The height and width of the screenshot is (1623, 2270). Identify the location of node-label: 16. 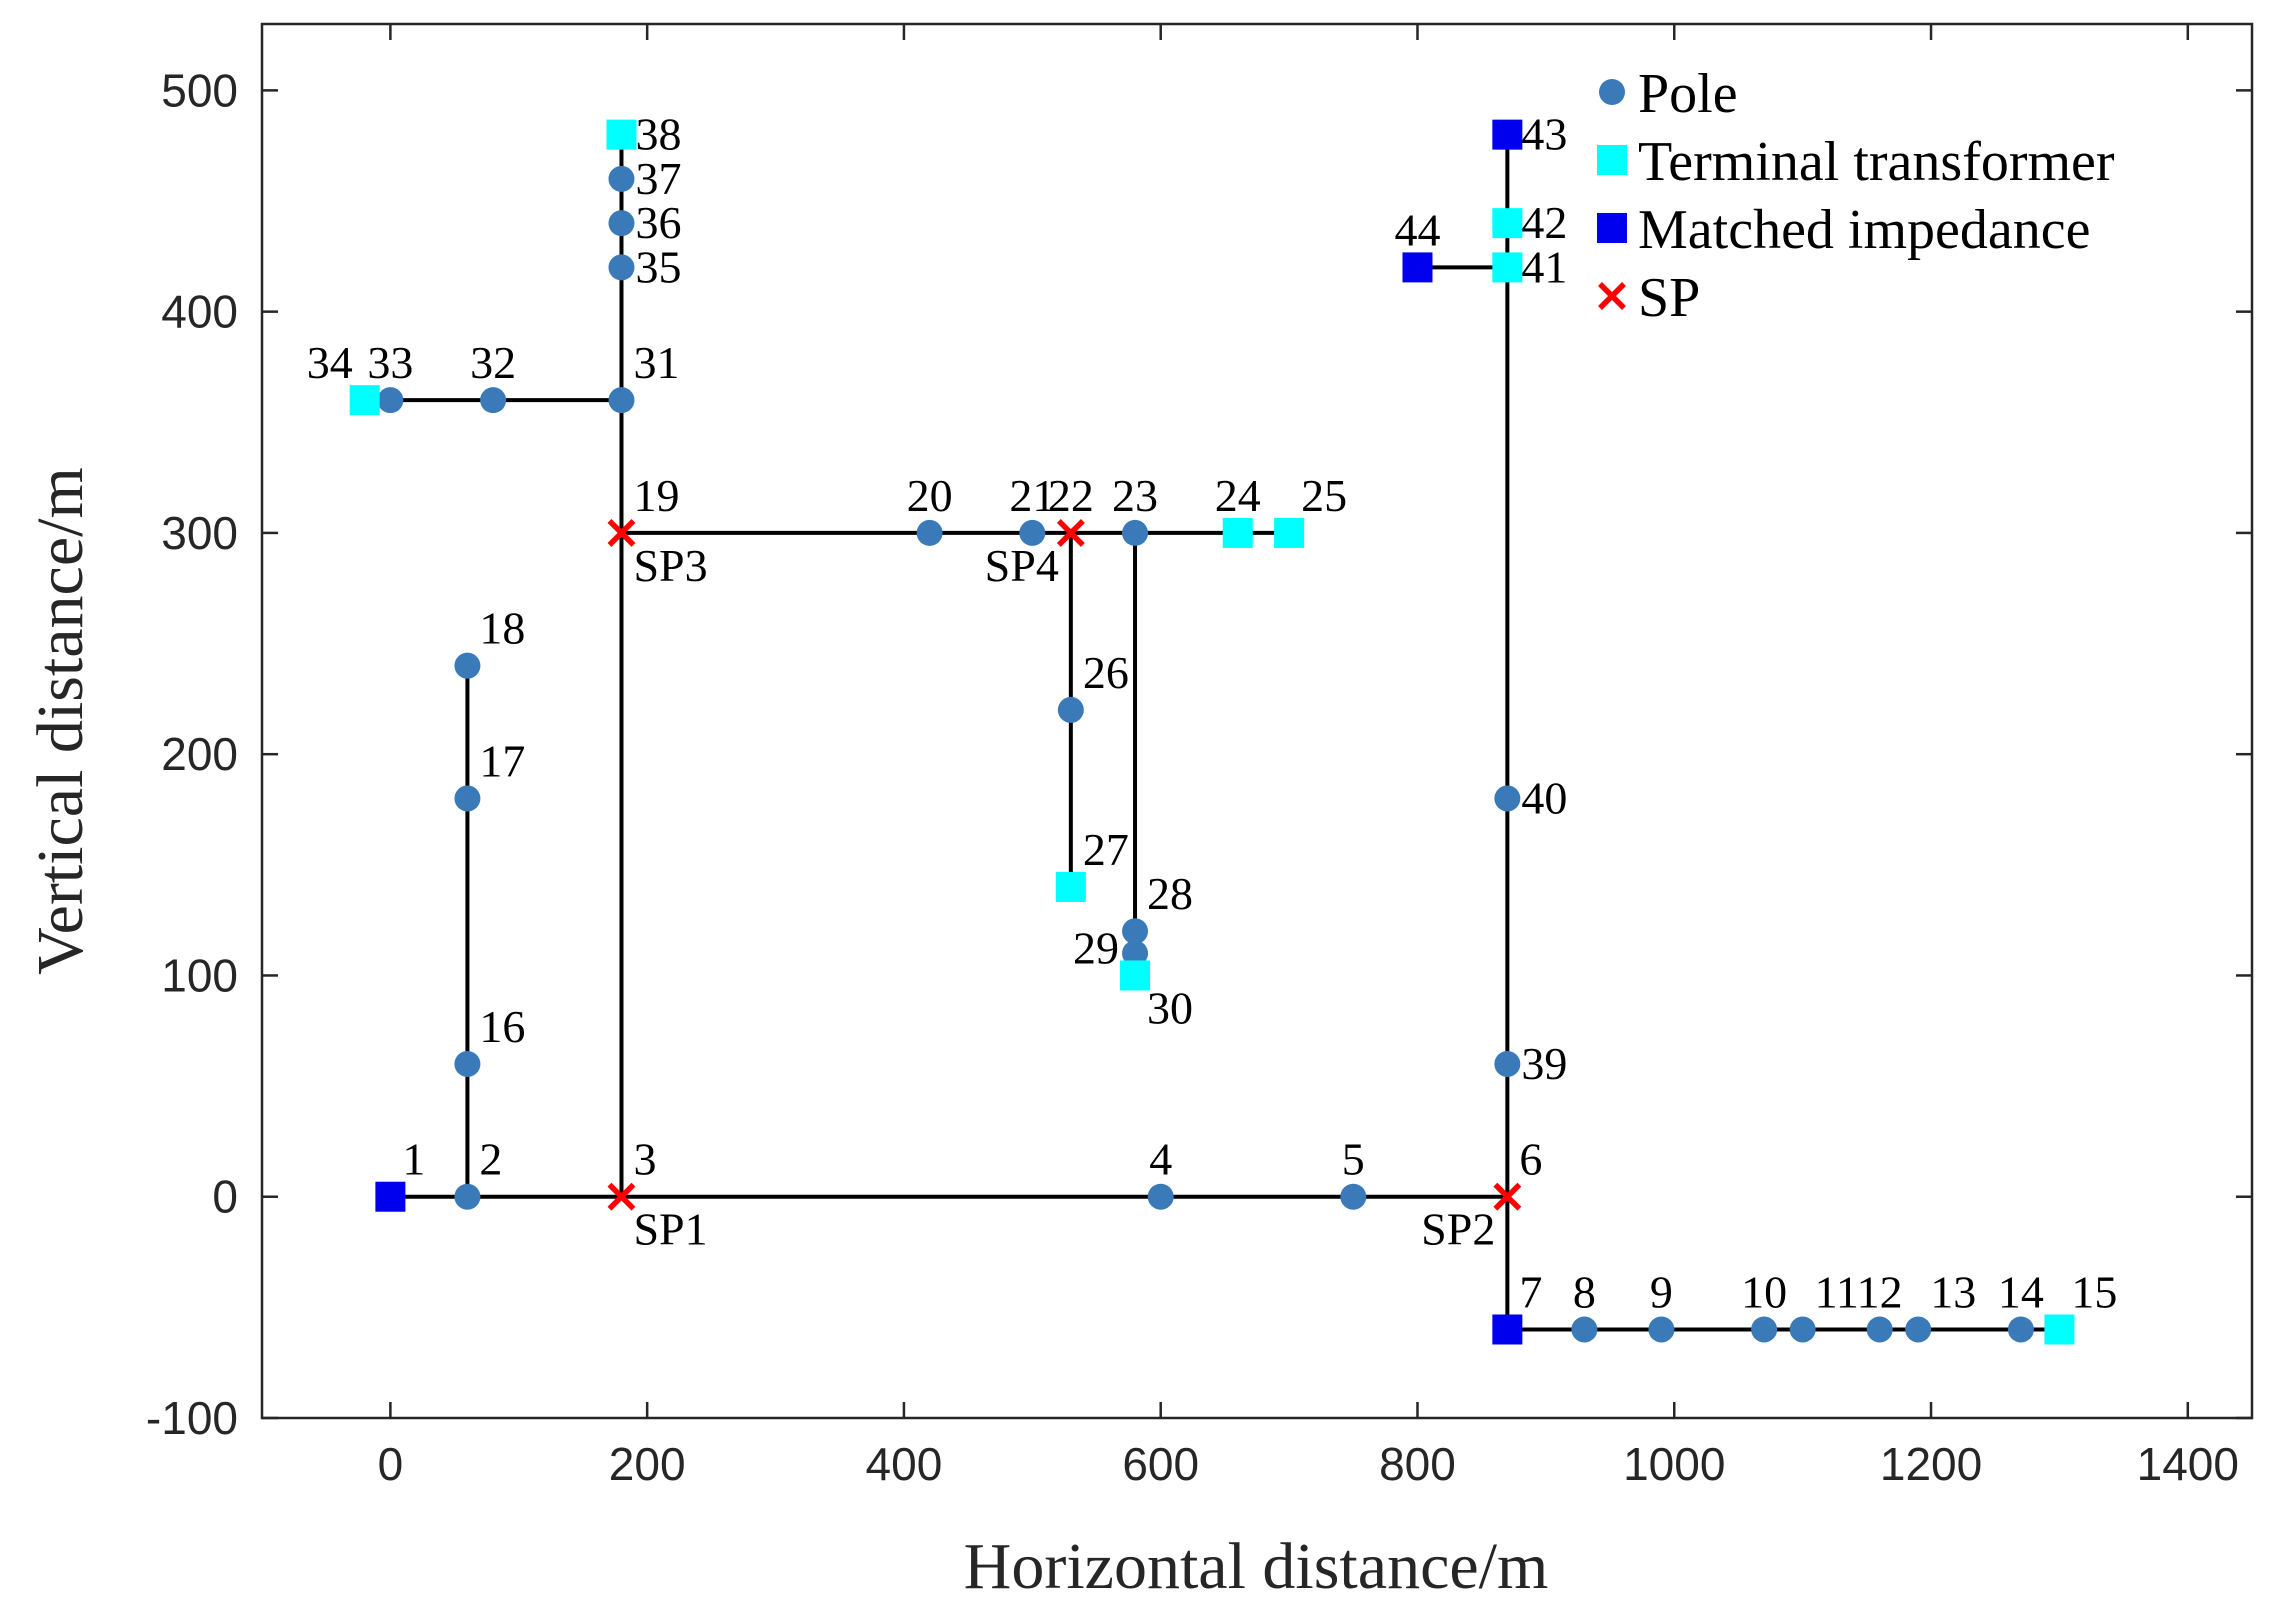
(502, 1026).